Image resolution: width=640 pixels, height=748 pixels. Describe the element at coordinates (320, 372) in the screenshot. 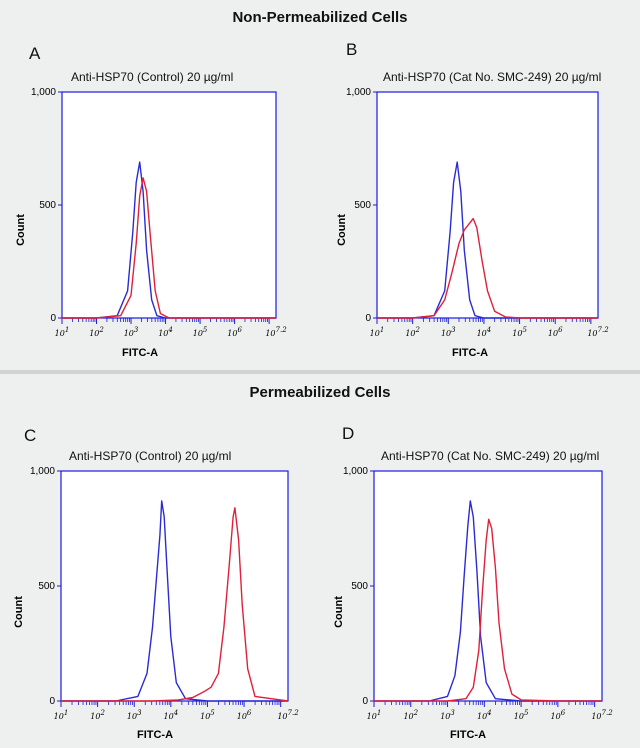

I see `section-divider` at that location.